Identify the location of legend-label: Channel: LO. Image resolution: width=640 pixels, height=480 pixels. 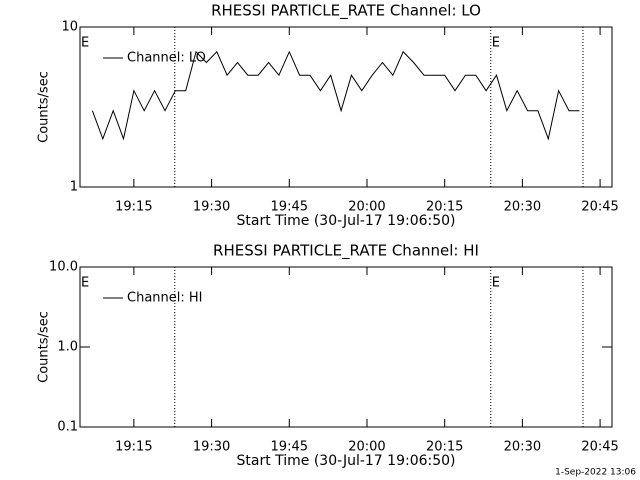
(166, 58).